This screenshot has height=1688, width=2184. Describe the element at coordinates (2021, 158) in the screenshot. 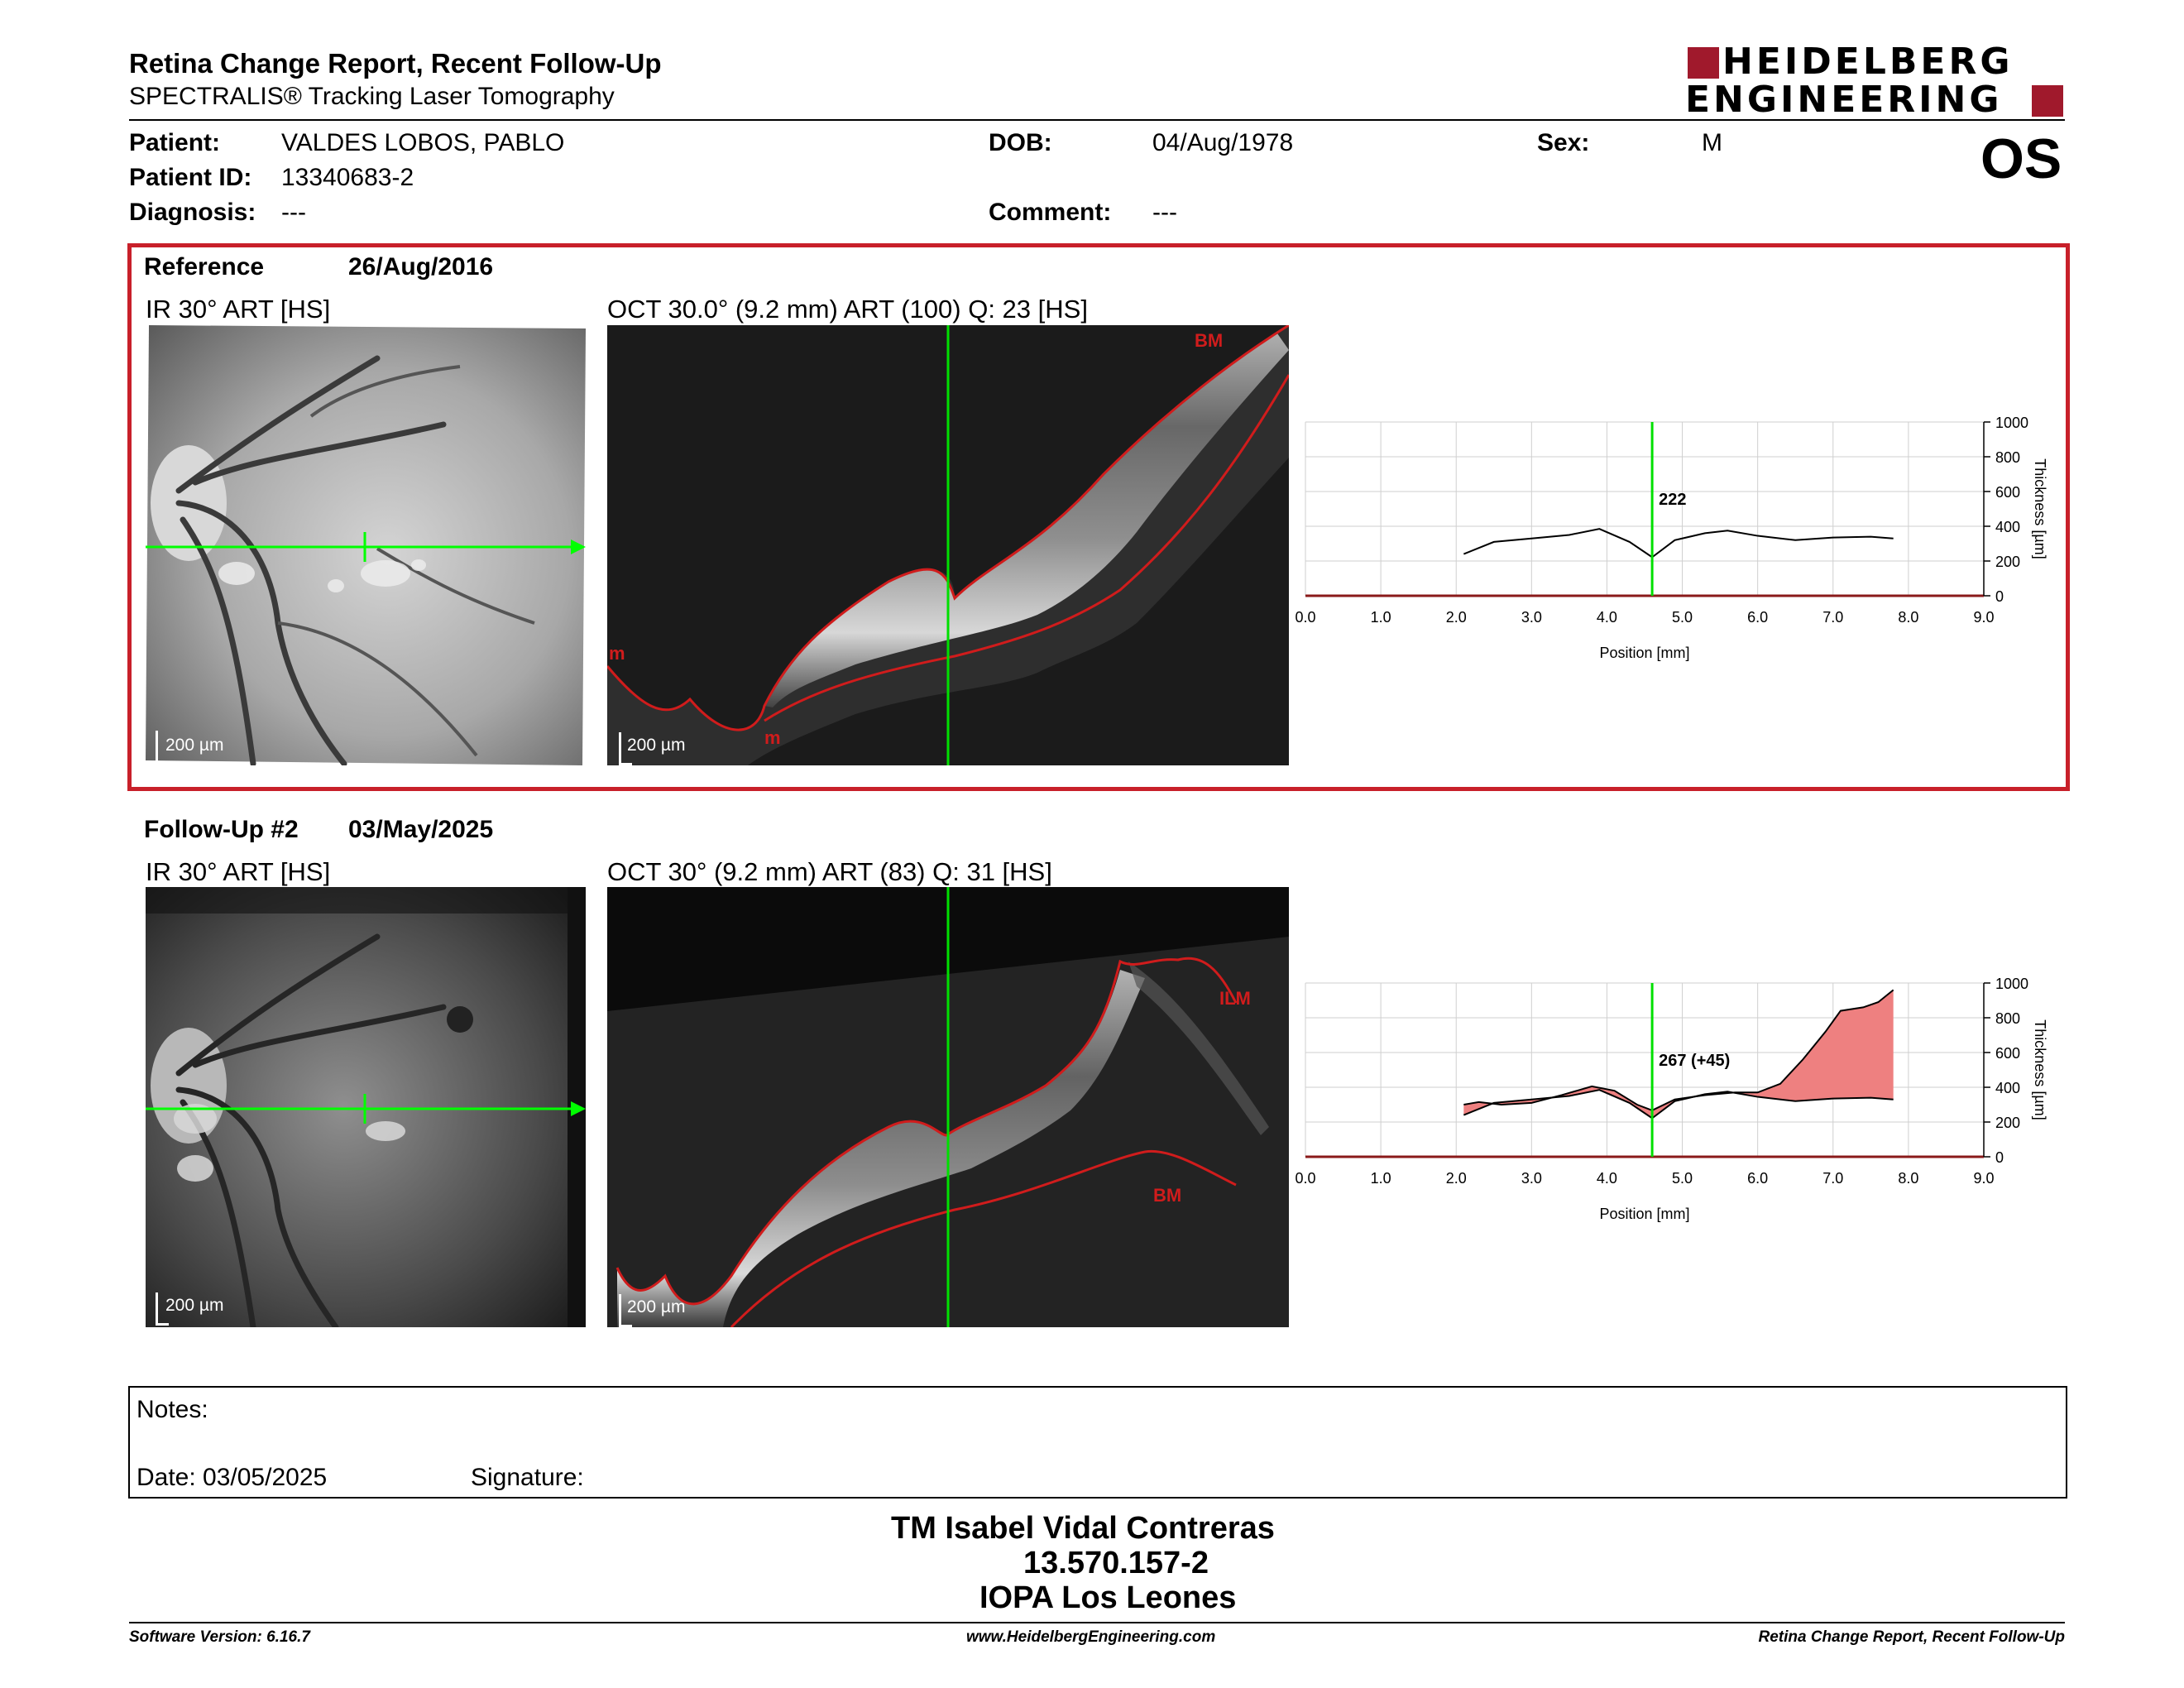

I see `eye-indicator: OS` at that location.